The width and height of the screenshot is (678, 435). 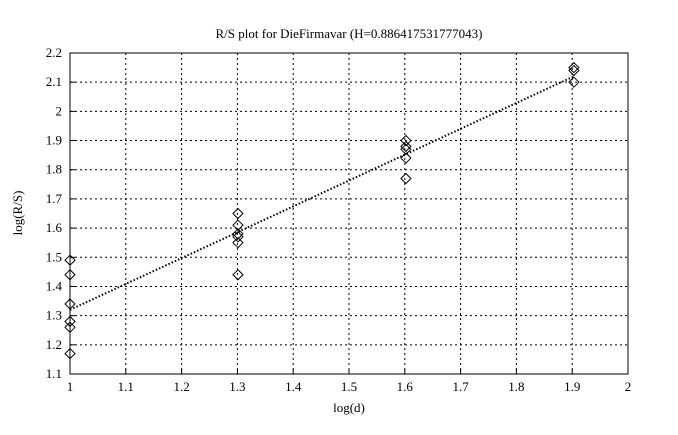 I want to click on x-tick-label: 1.1, so click(x=126, y=386).